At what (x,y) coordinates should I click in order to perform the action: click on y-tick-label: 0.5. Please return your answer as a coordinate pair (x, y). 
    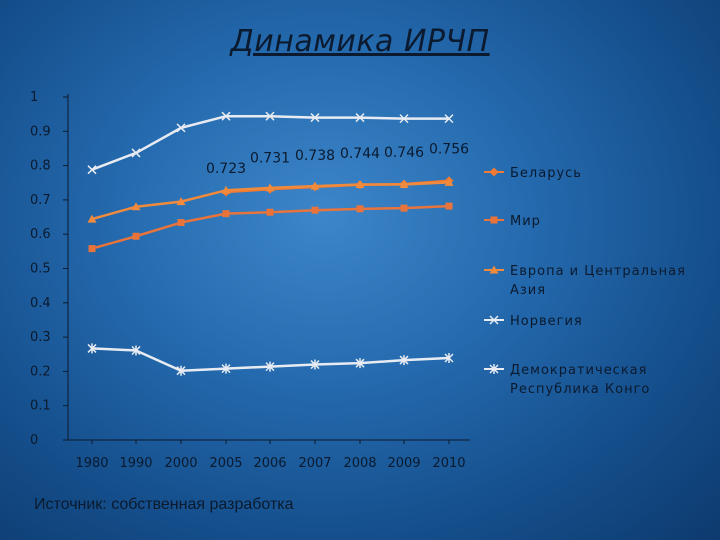
    Looking at the image, I should click on (40, 269).